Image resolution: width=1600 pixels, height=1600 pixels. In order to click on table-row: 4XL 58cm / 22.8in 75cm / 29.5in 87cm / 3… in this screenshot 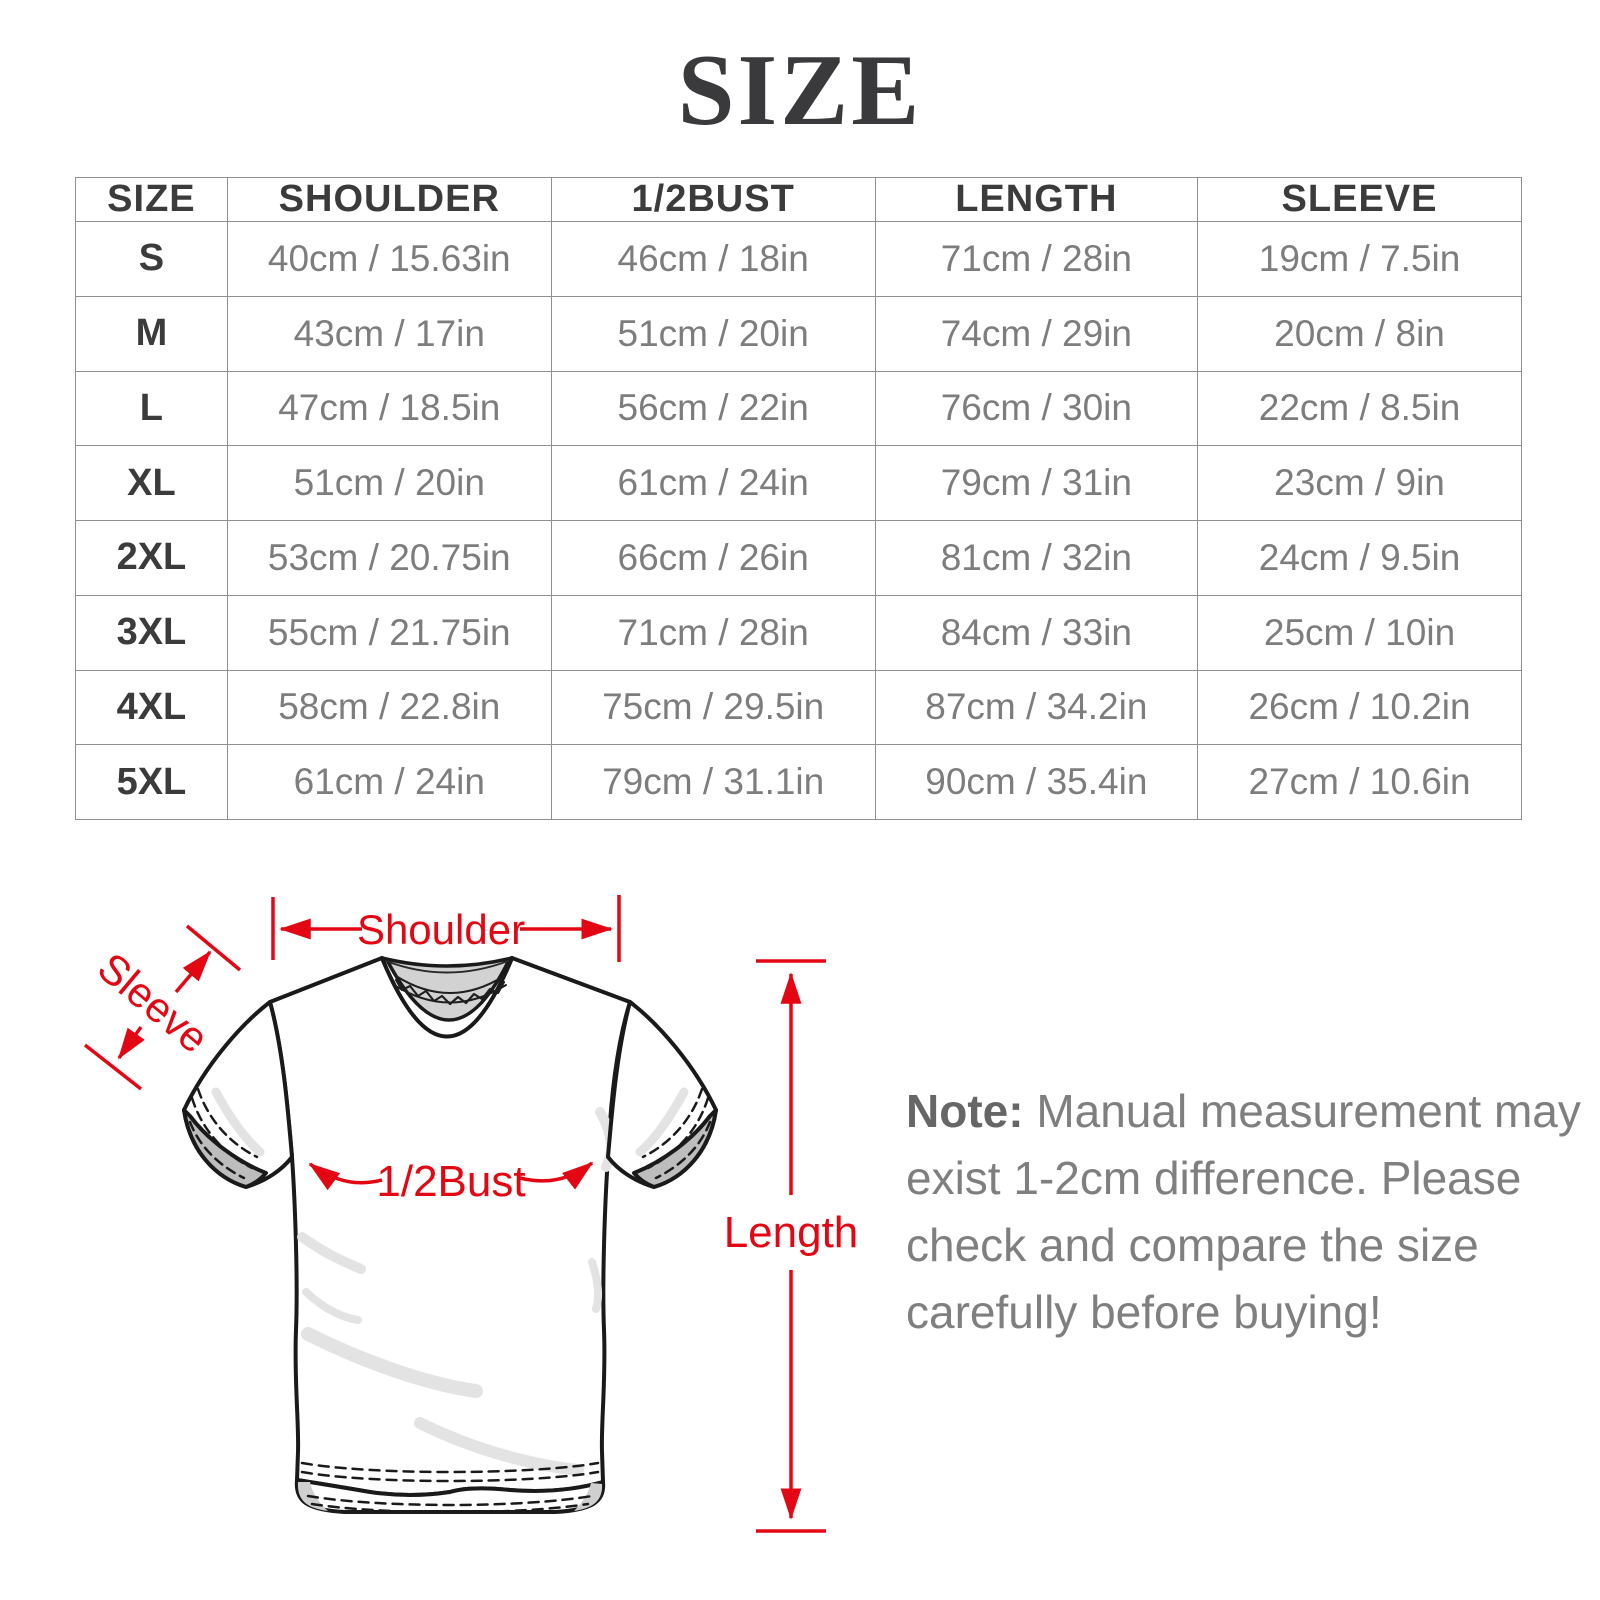, I will do `click(798, 707)`.